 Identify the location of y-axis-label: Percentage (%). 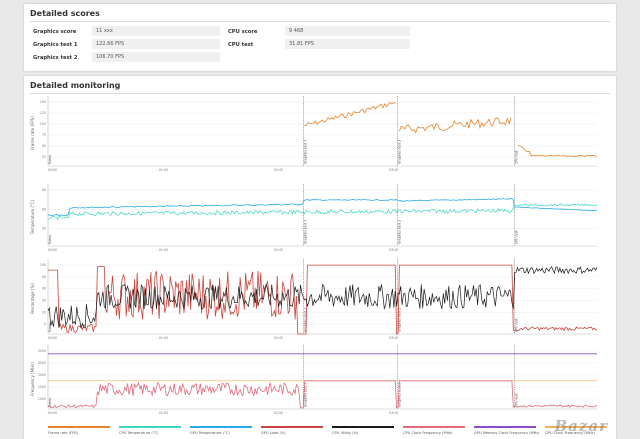
(32, 298).